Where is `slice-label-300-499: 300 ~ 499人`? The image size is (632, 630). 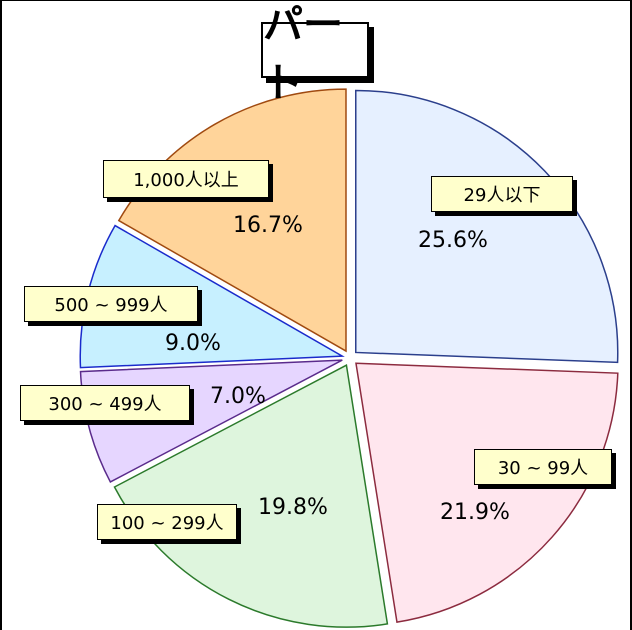
slice-label-300-499: 300 ~ 499人 is located at coordinates (105, 403).